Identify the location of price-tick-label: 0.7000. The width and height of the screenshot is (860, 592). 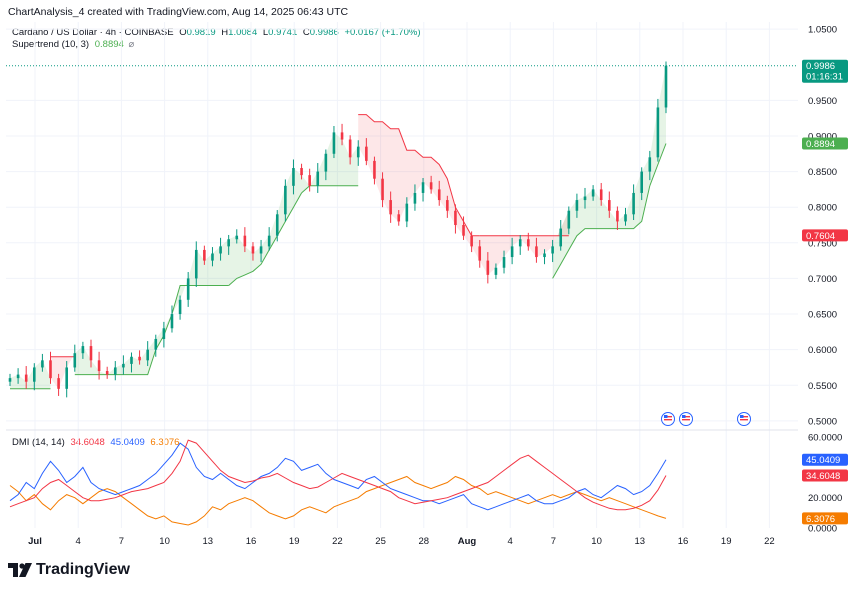
(822, 279).